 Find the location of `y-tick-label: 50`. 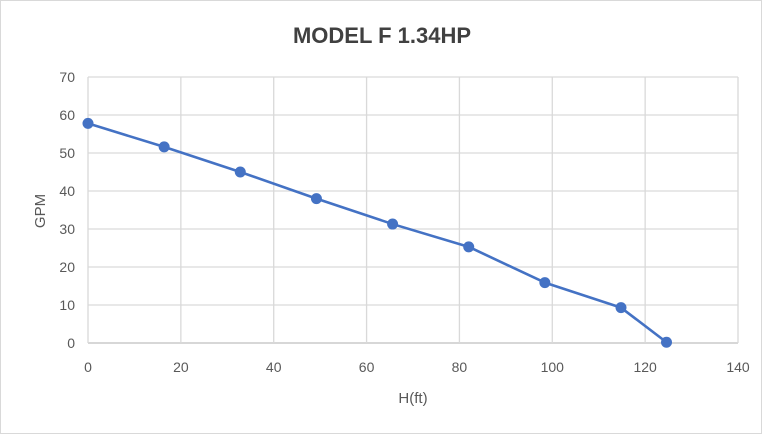

y-tick-label: 50 is located at coordinates (67, 153).